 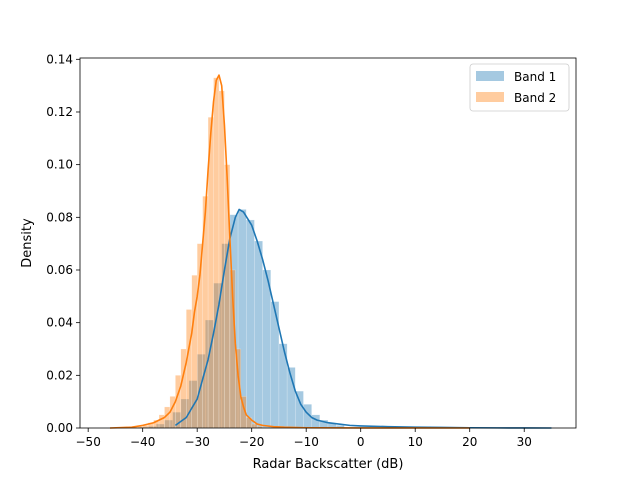 What do you see at coordinates (524, 442) in the screenshot?
I see `x-tick-label-8: 30` at bounding box center [524, 442].